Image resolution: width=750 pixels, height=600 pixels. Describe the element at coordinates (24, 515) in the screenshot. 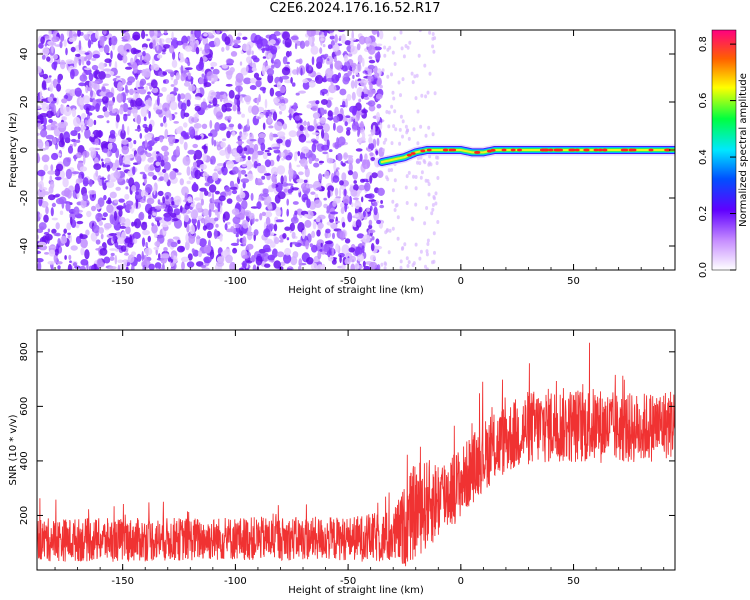

I see `y-tick-label: 200` at that location.